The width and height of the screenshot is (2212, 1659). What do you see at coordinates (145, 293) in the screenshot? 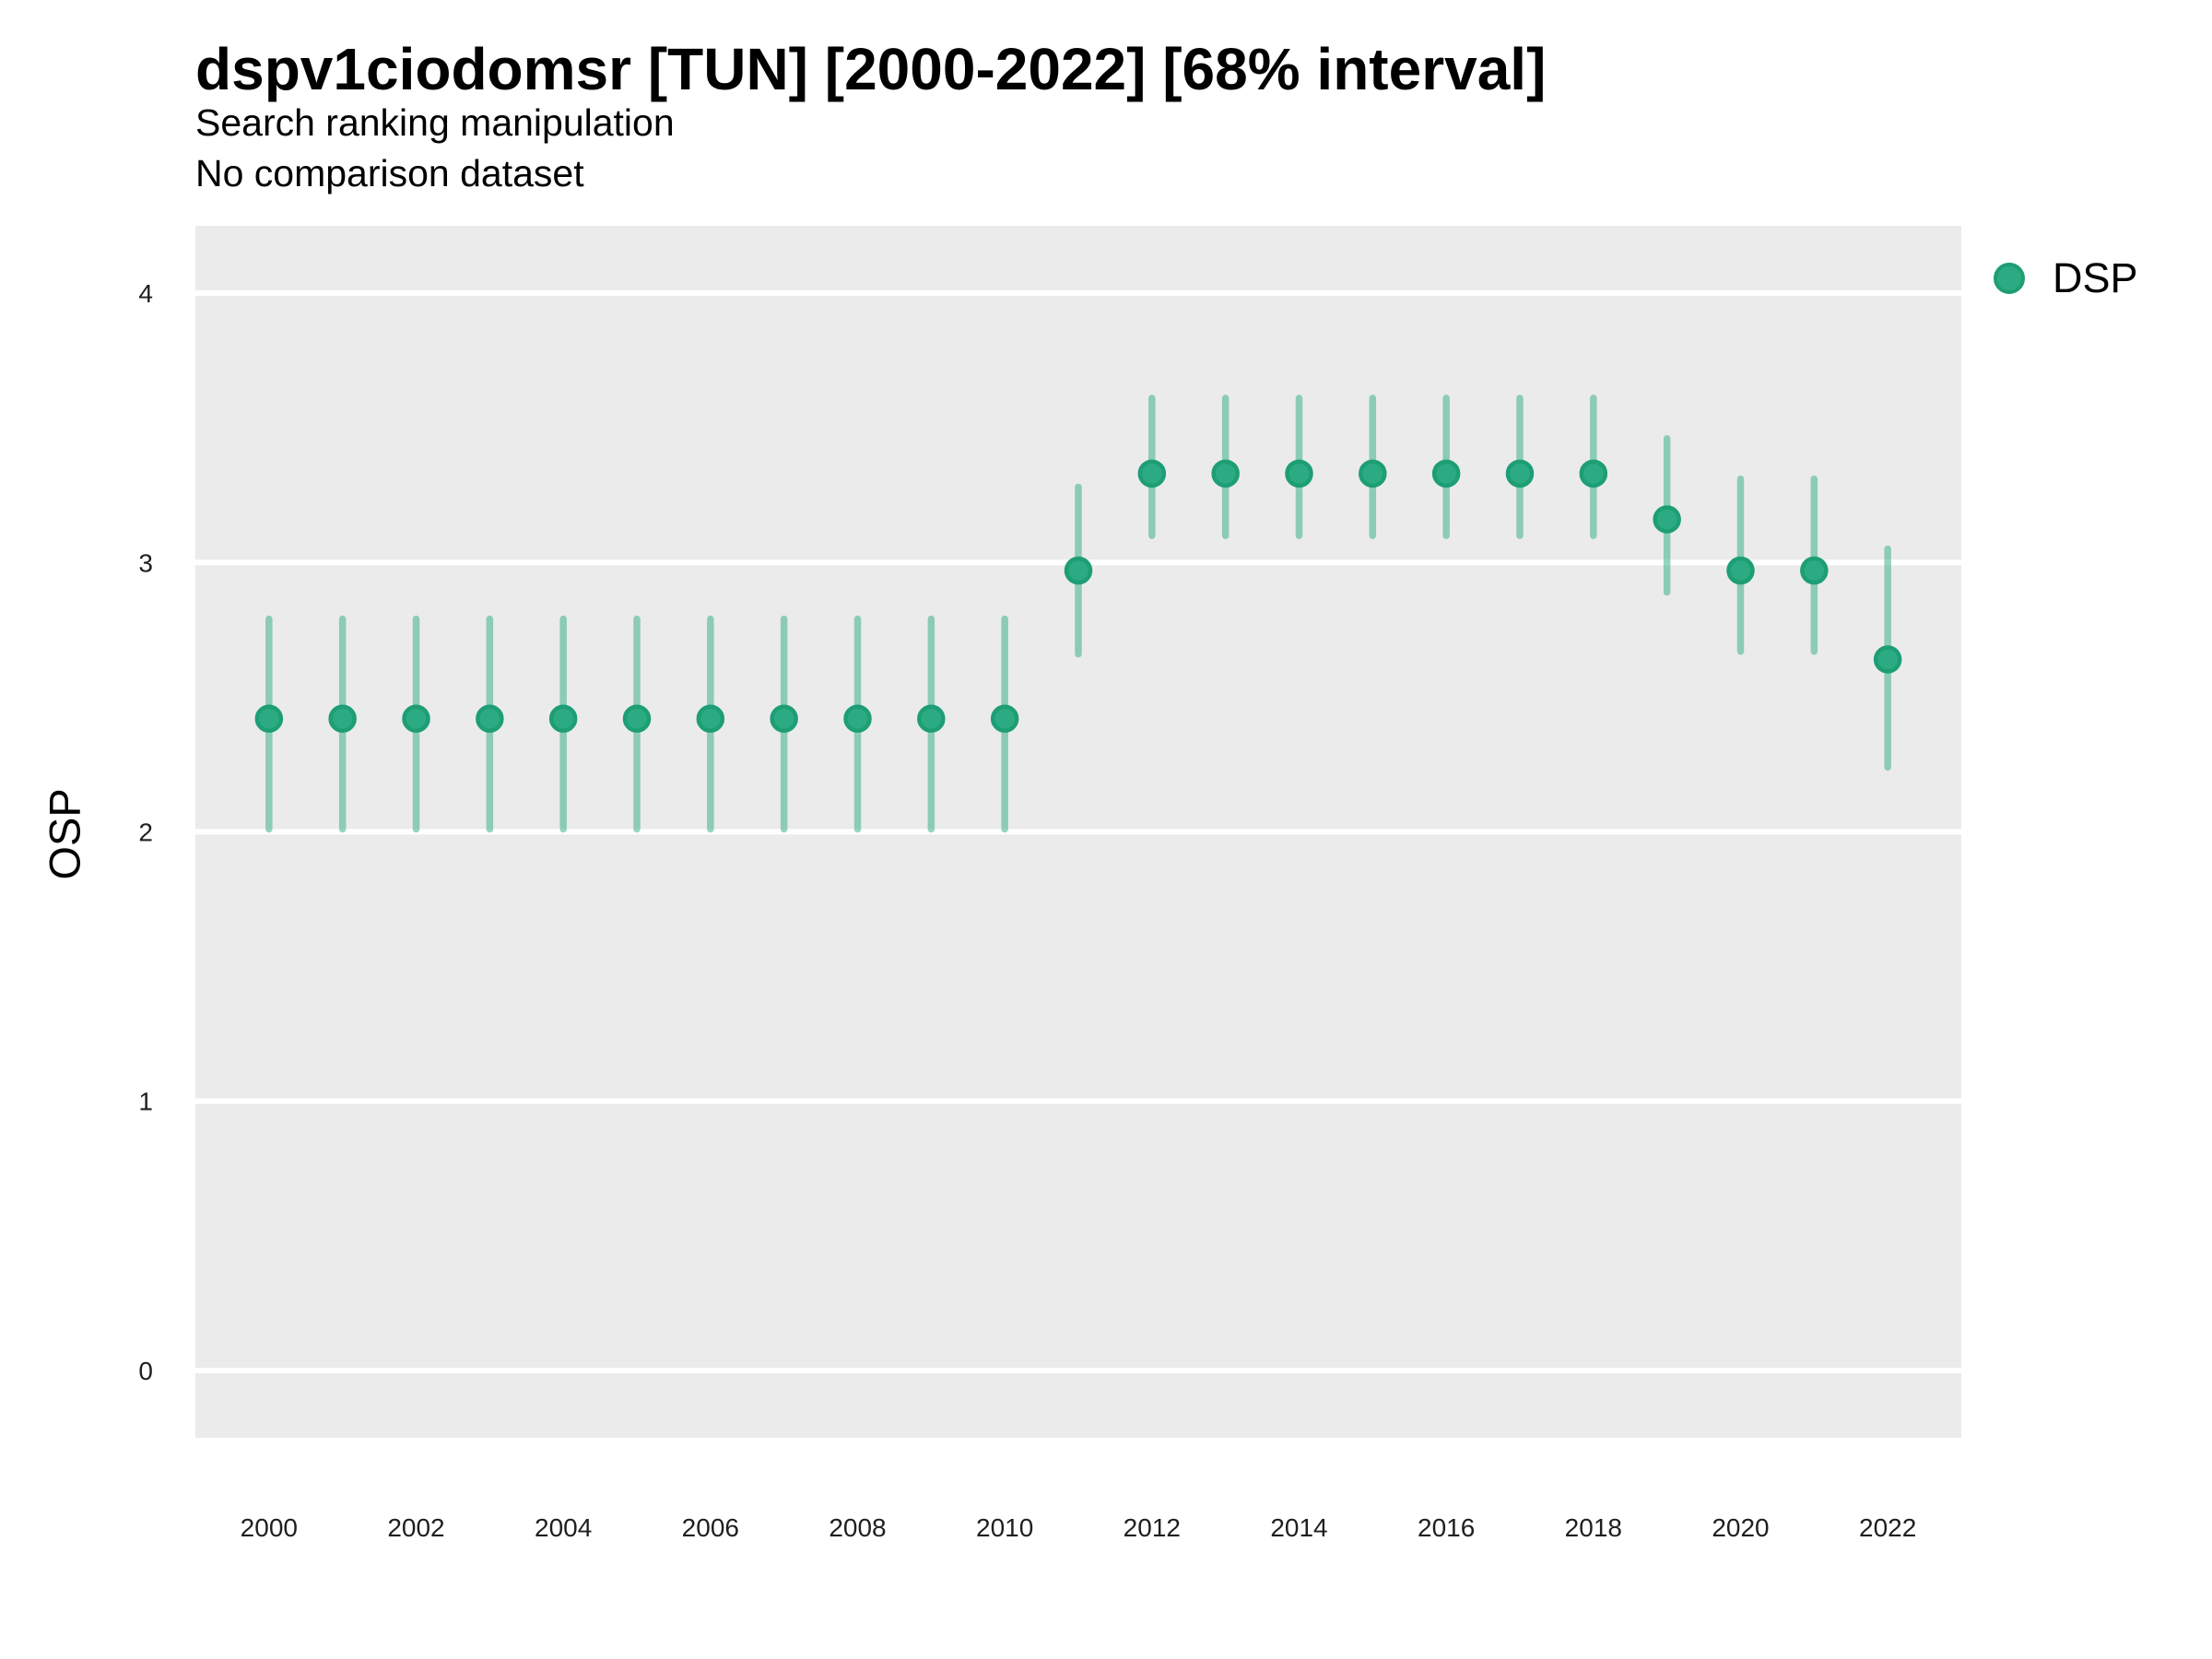
I see `y-tick-label-4: 4` at bounding box center [145, 293].